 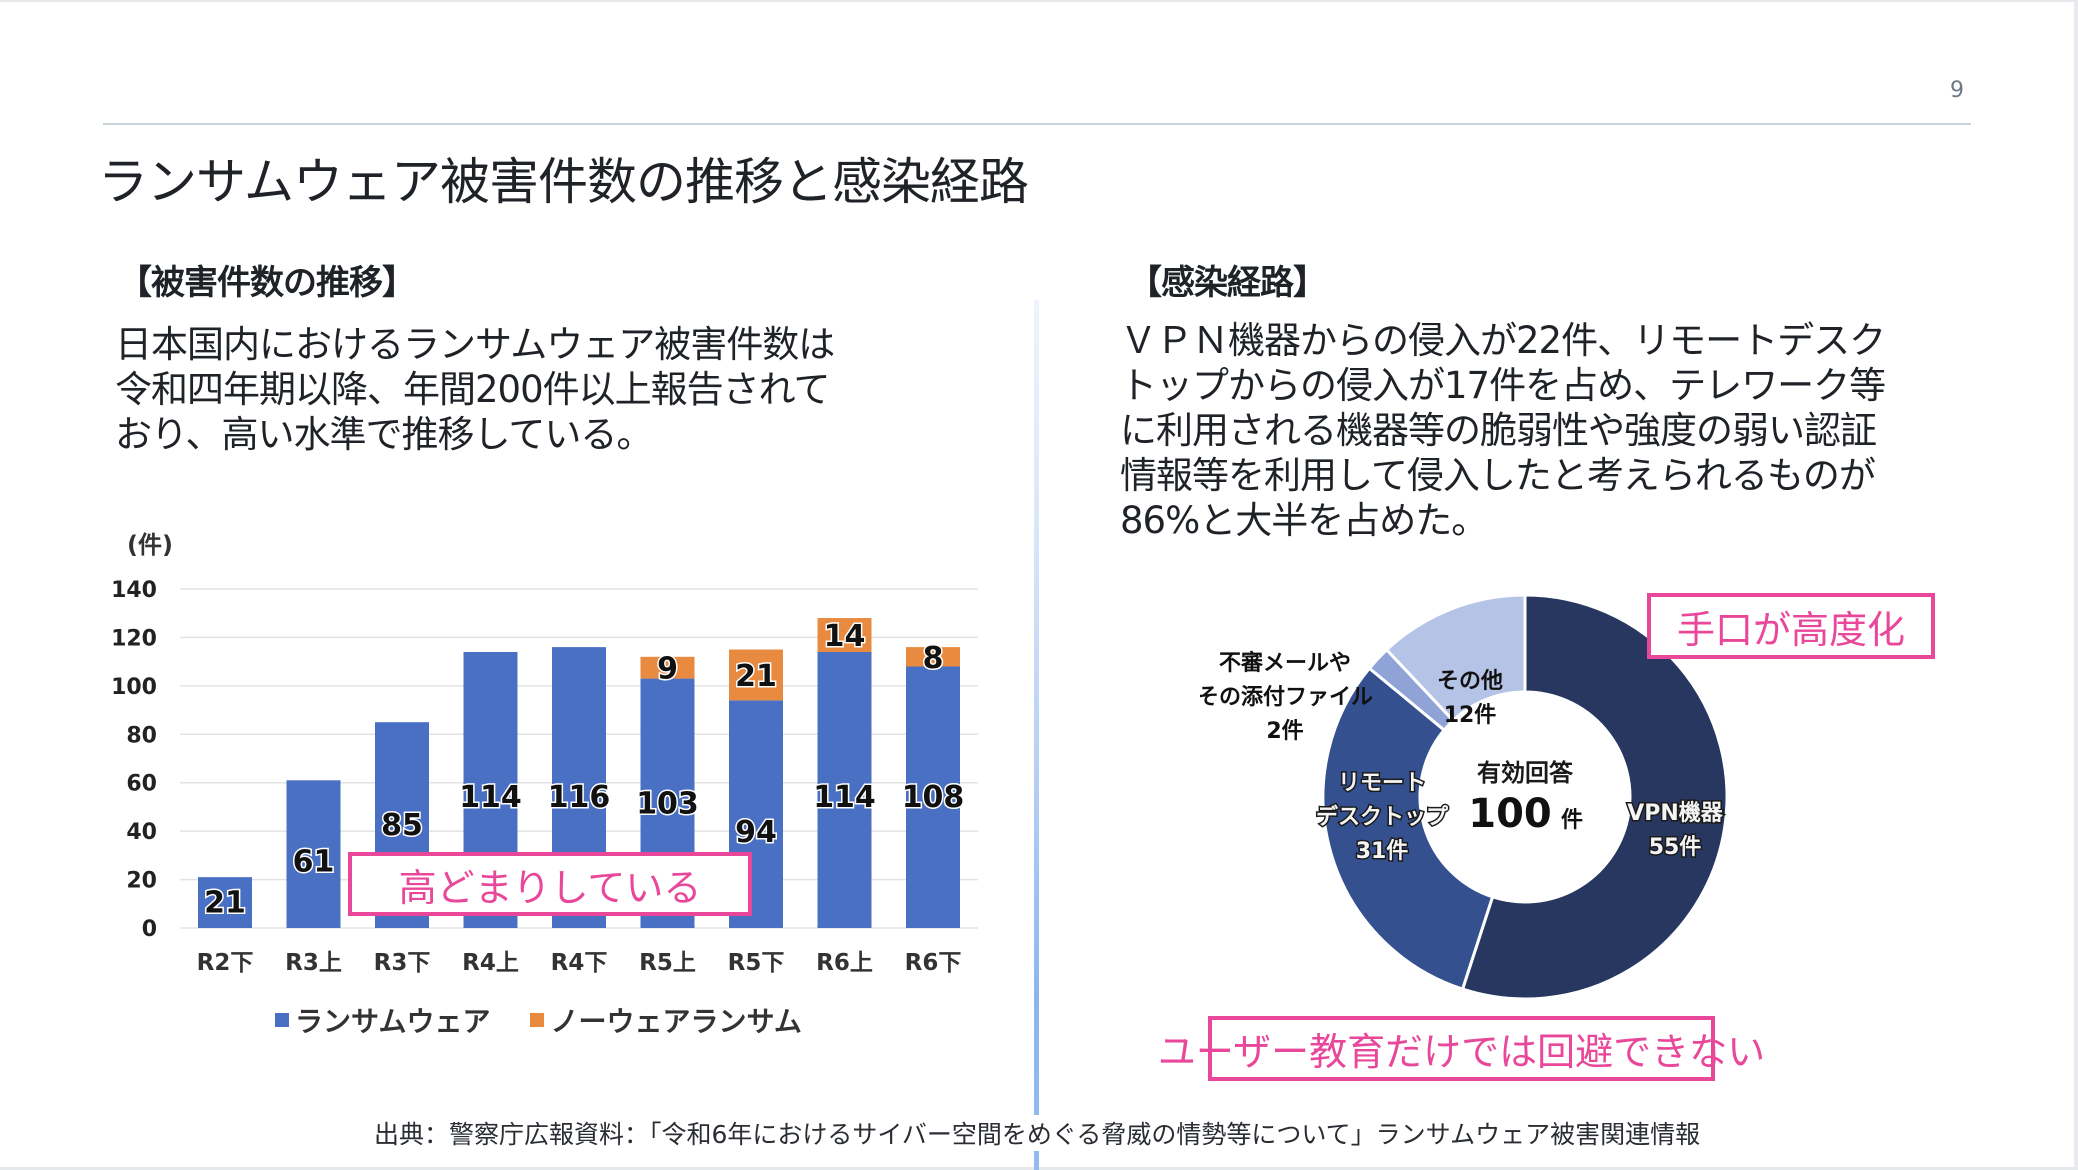 I want to click on donut-label-email: その添付ファイル, so click(x=1286, y=697).